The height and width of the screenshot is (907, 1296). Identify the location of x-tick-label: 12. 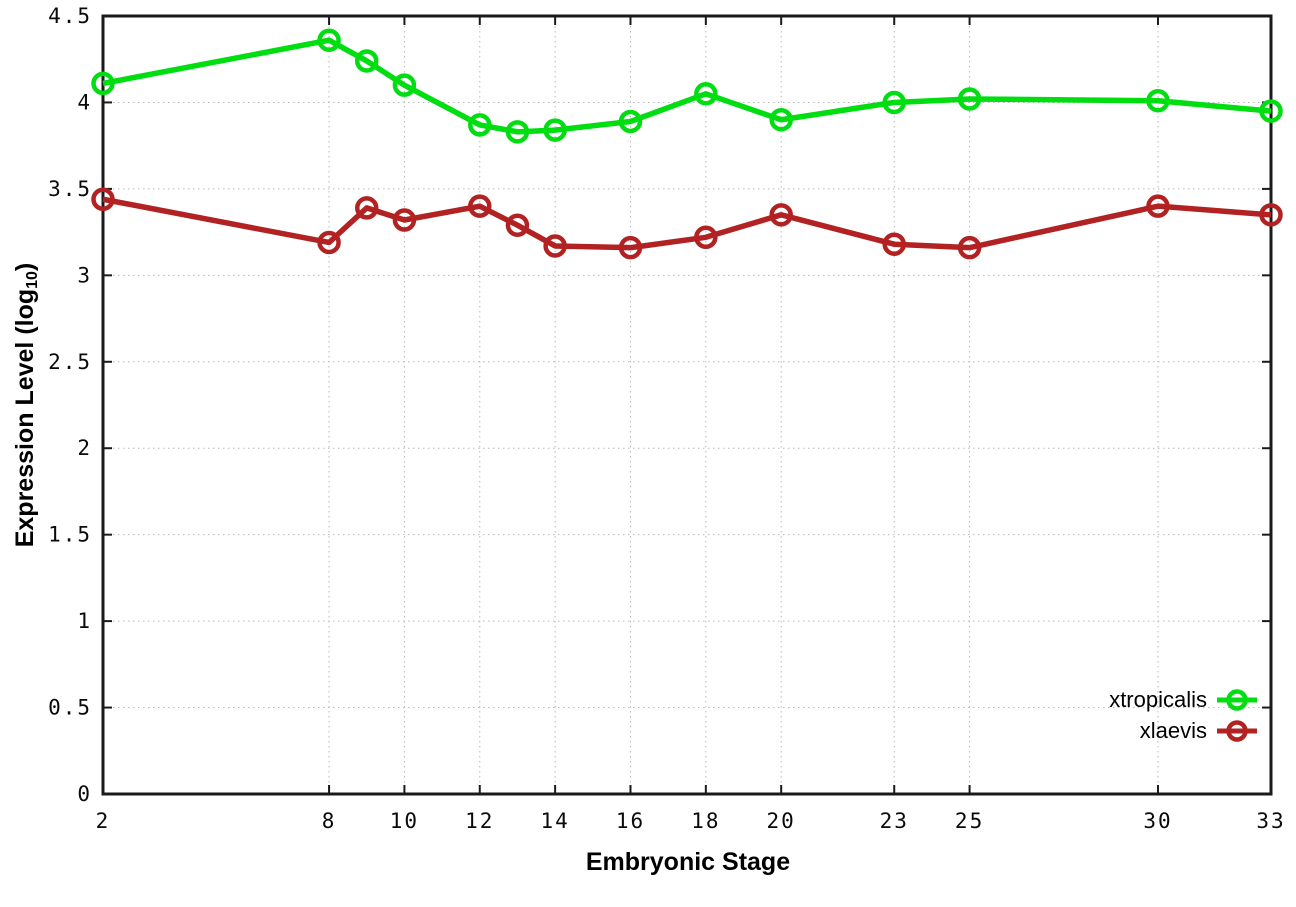
(479, 821).